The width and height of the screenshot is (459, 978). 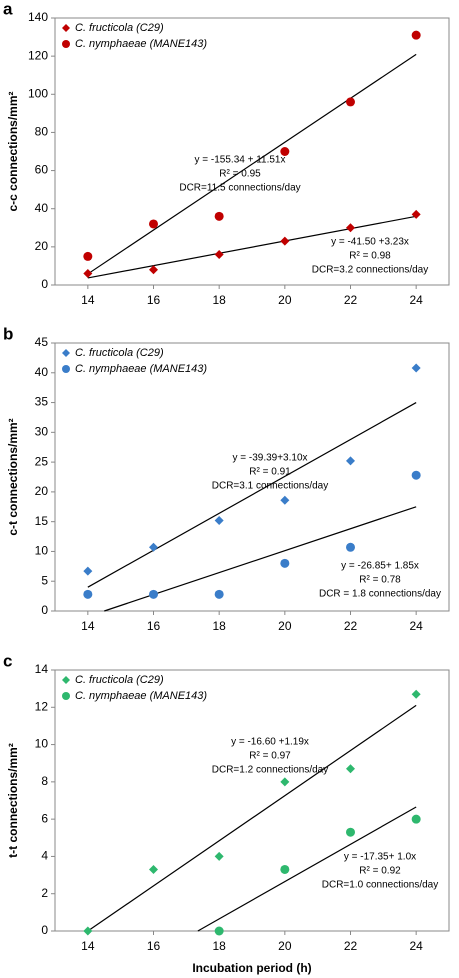 What do you see at coordinates (44, 856) in the screenshot?
I see `y-tick-label: 4` at bounding box center [44, 856].